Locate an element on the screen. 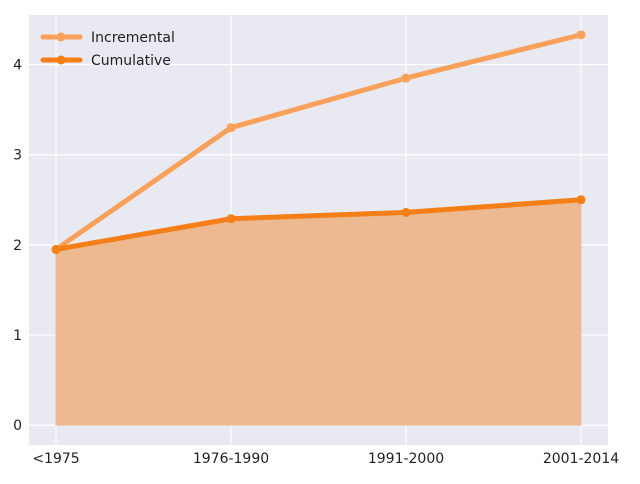  y-axis: 0 1 2 3 4 is located at coordinates (17, 246).